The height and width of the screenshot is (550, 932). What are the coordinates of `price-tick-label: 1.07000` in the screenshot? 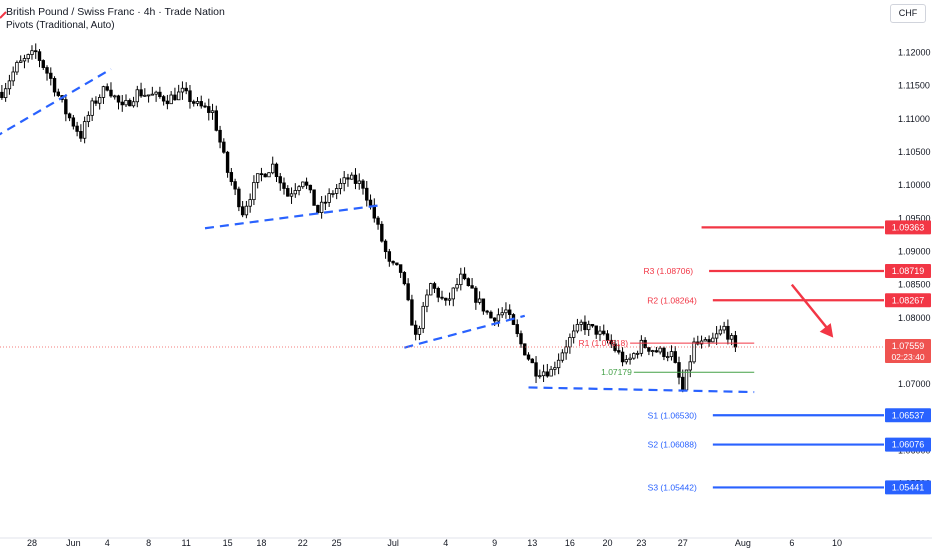 It's located at (914, 384).